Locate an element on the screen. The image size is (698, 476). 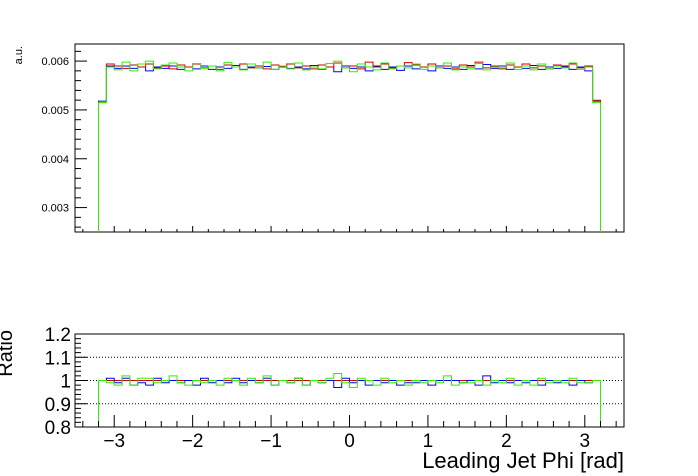
top-y-tick-label: 0.003 is located at coordinates (55, 209).